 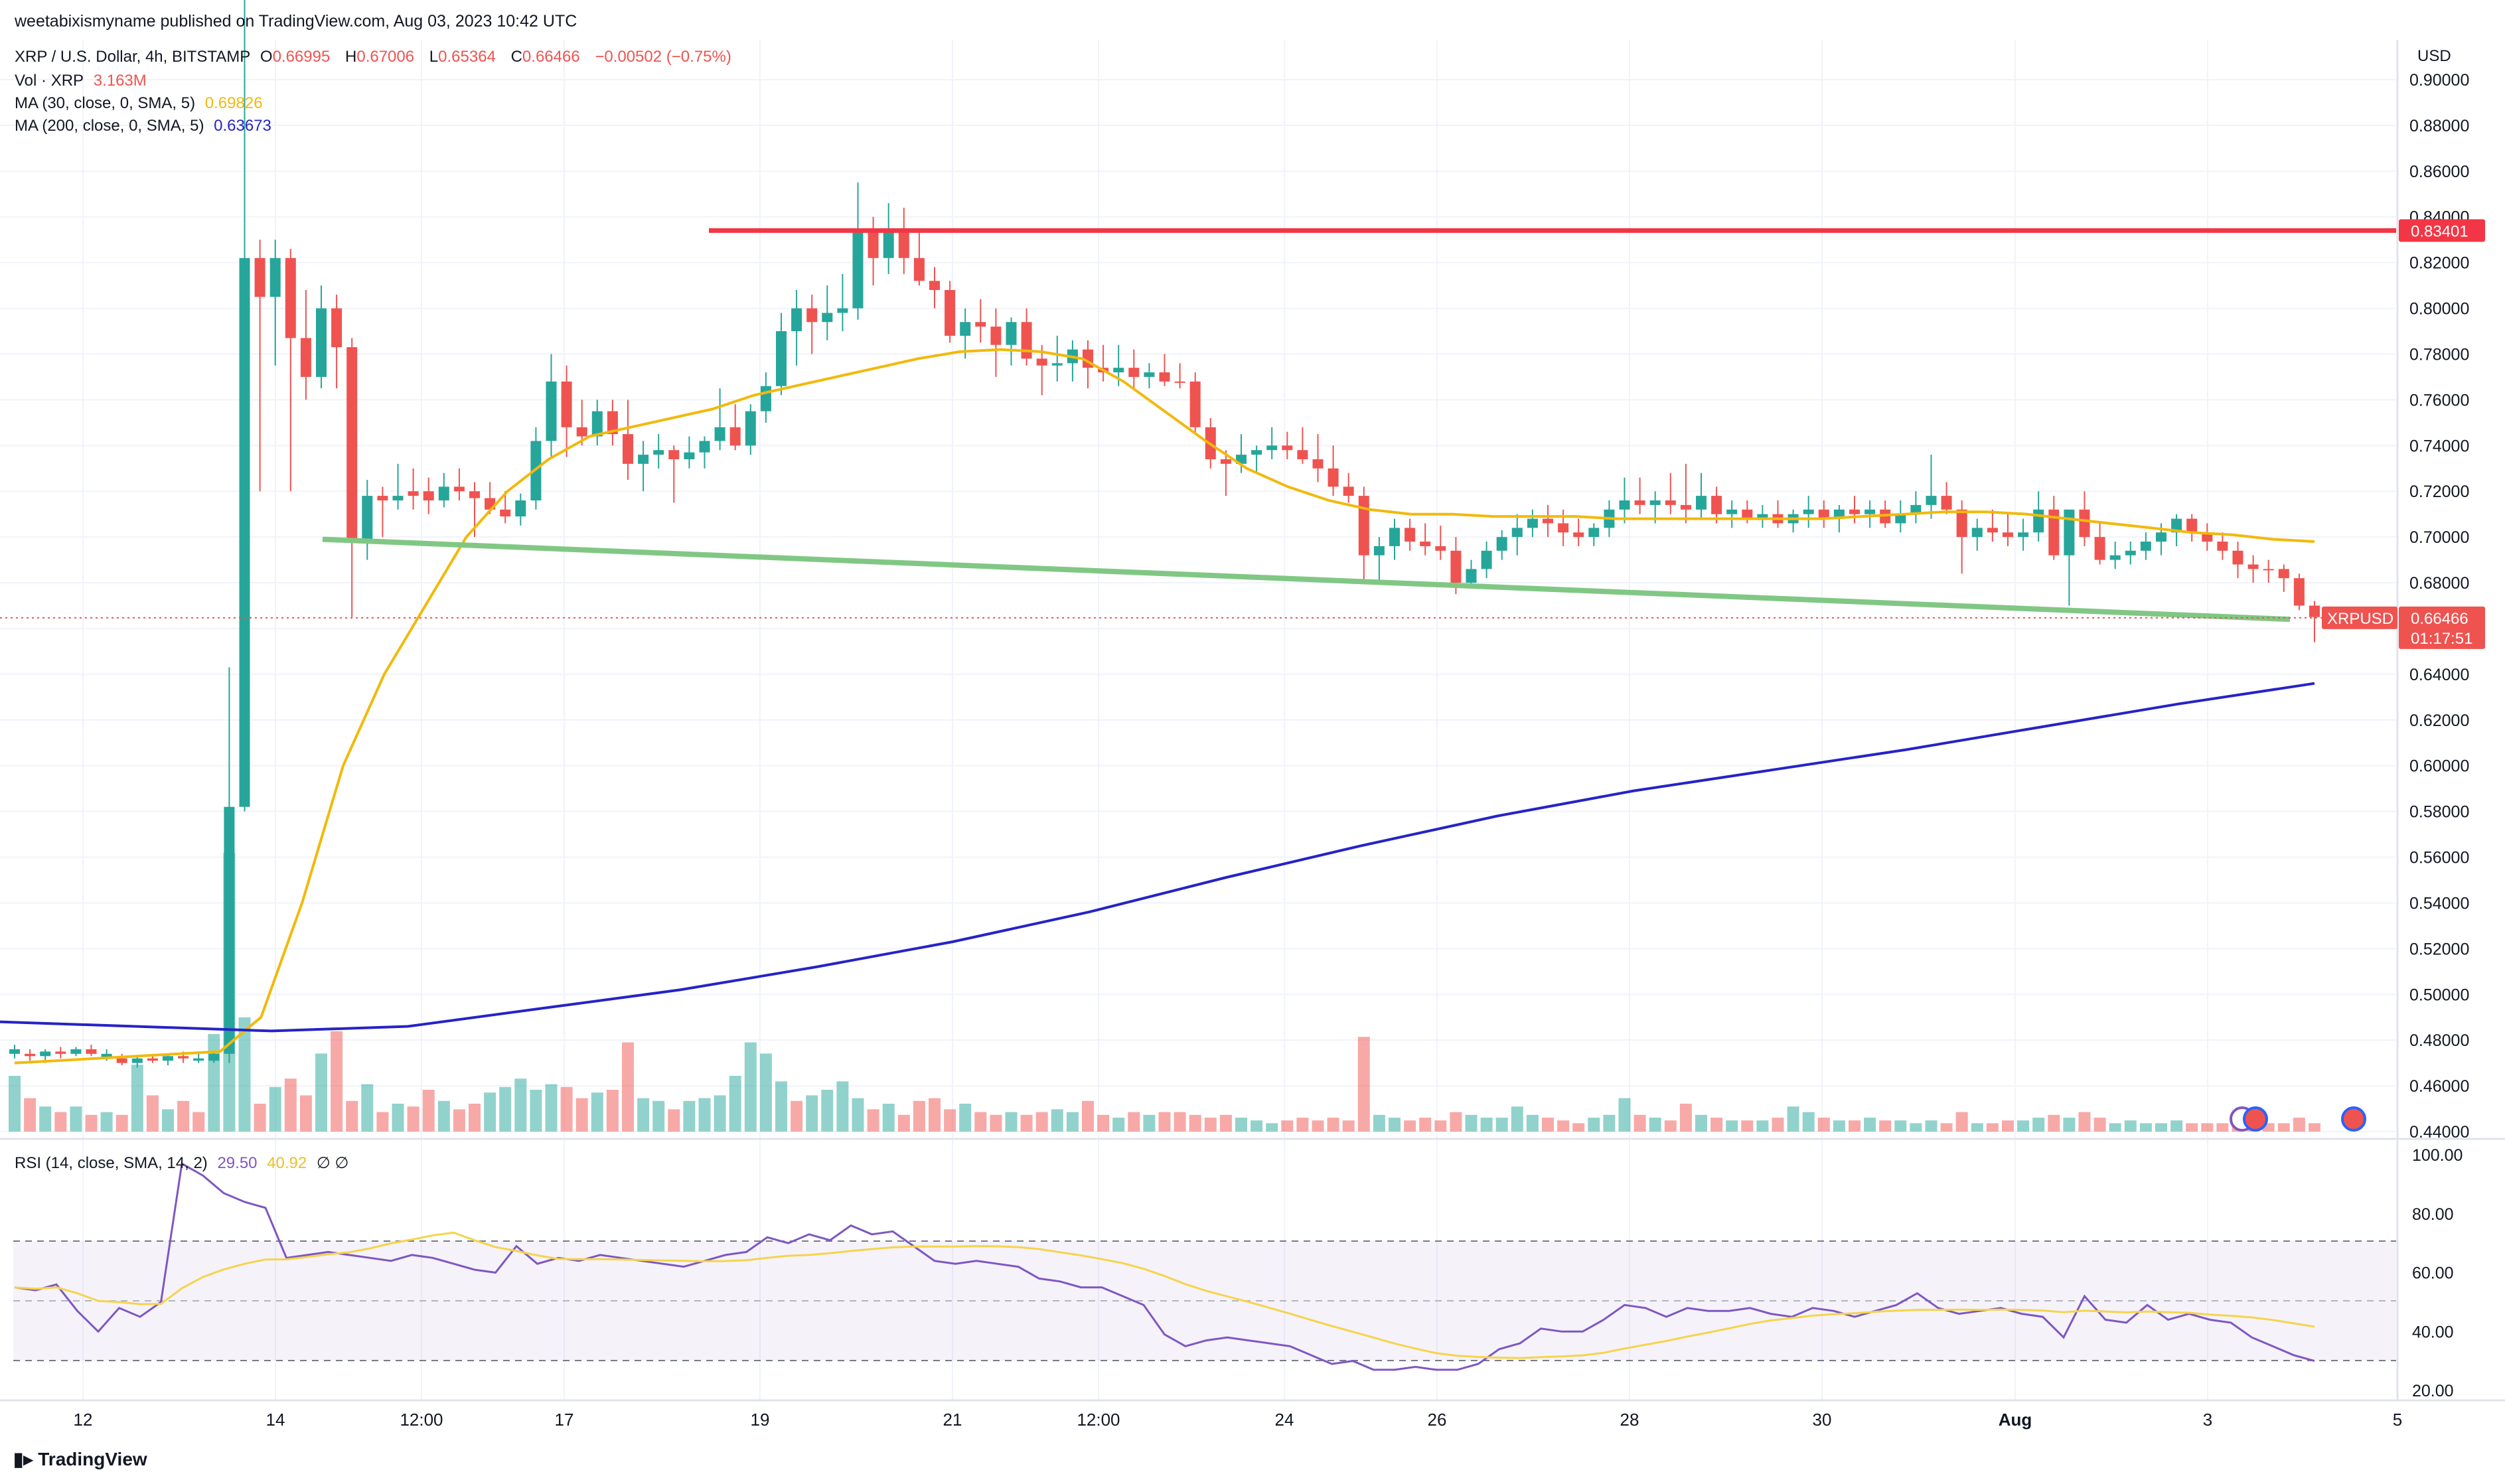 What do you see at coordinates (146, 126) in the screenshot?
I see `ma200-legend: MA (200, close, 0, SMA, 5) 0.63673` at bounding box center [146, 126].